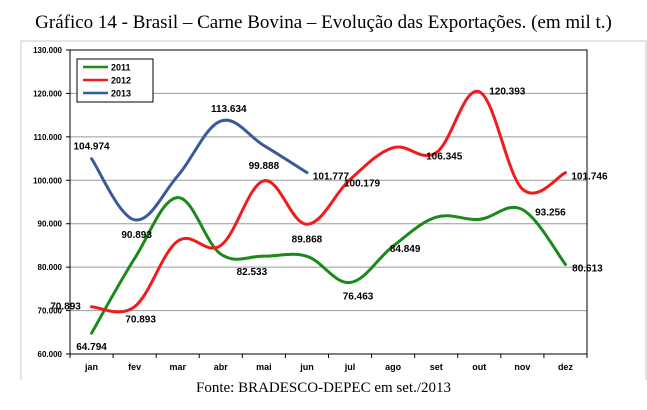 Image resolution: width=647 pixels, height=410 pixels. I want to click on data-label: 101.746, so click(589, 177).